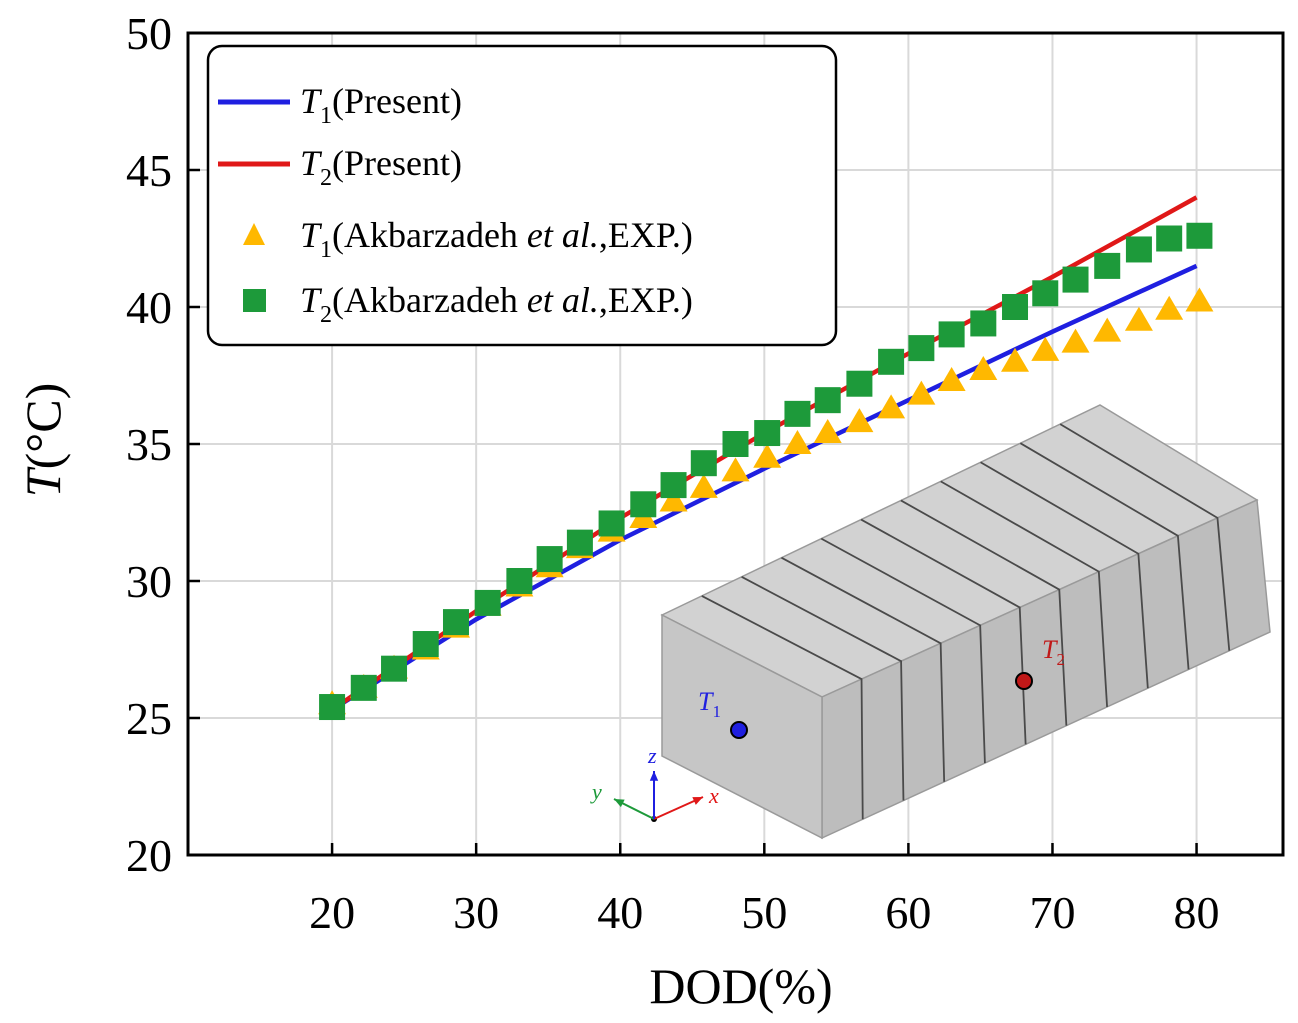 Image resolution: width=1298 pixels, height=1023 pixels. What do you see at coordinates (496, 304) in the screenshot?
I see `legend-label-t2-exp: T2(Akbarzadeh et al.,EXP.)` at bounding box center [496, 304].